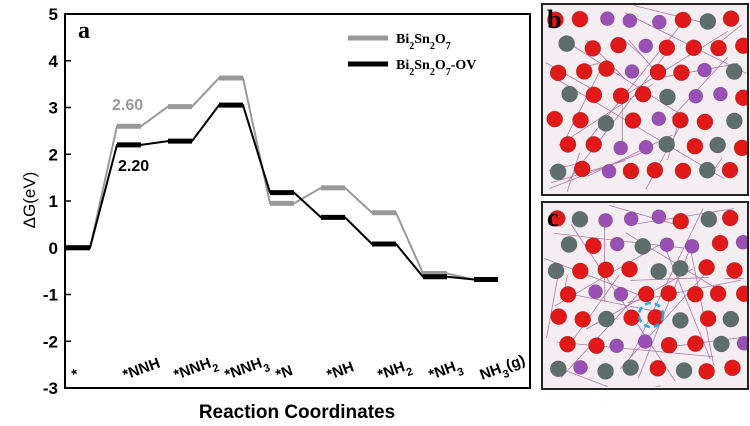  Describe the element at coordinates (75, 375) in the screenshot. I see `x-tick-label: *` at that location.